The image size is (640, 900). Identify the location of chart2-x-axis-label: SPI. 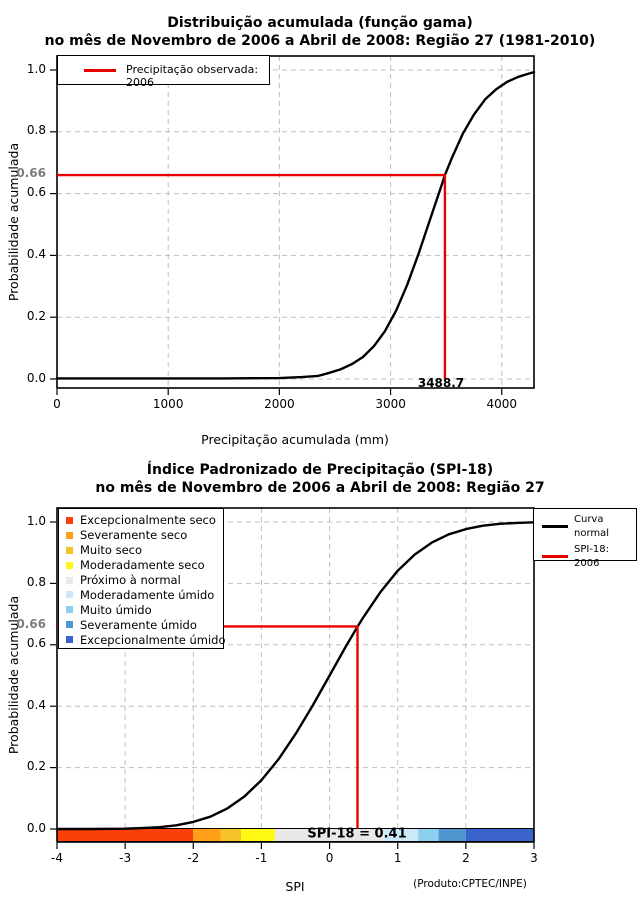
(295, 886).